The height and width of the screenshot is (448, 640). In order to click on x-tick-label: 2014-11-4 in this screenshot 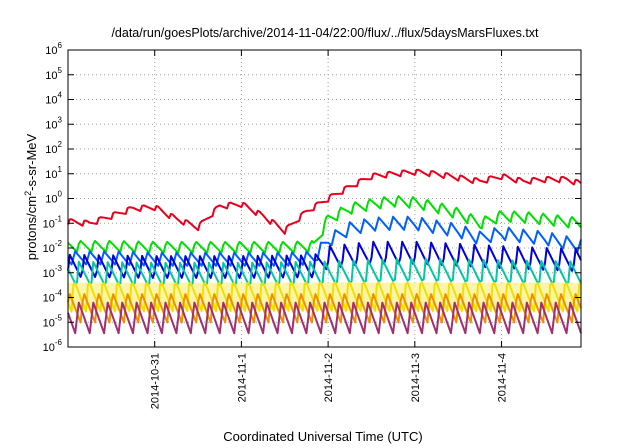, I will do `click(503, 377)`.